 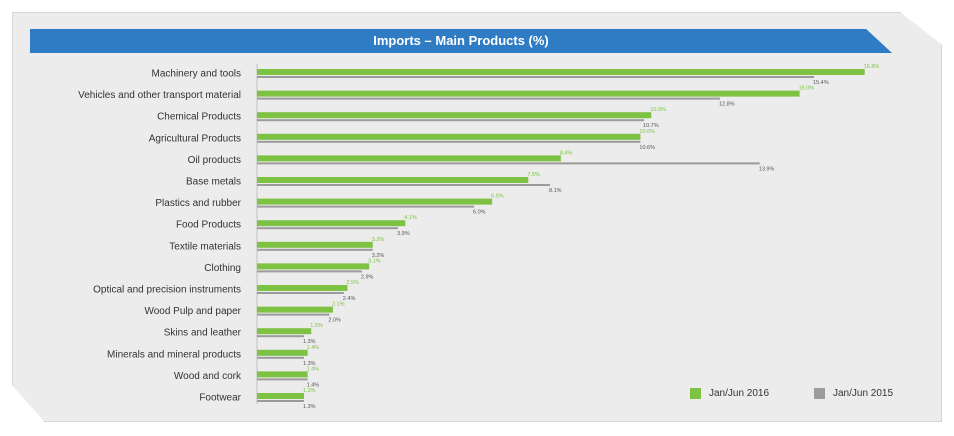 What do you see at coordinates (199, 117) in the screenshot?
I see `category-label-chemical-products: Chemical Products` at bounding box center [199, 117].